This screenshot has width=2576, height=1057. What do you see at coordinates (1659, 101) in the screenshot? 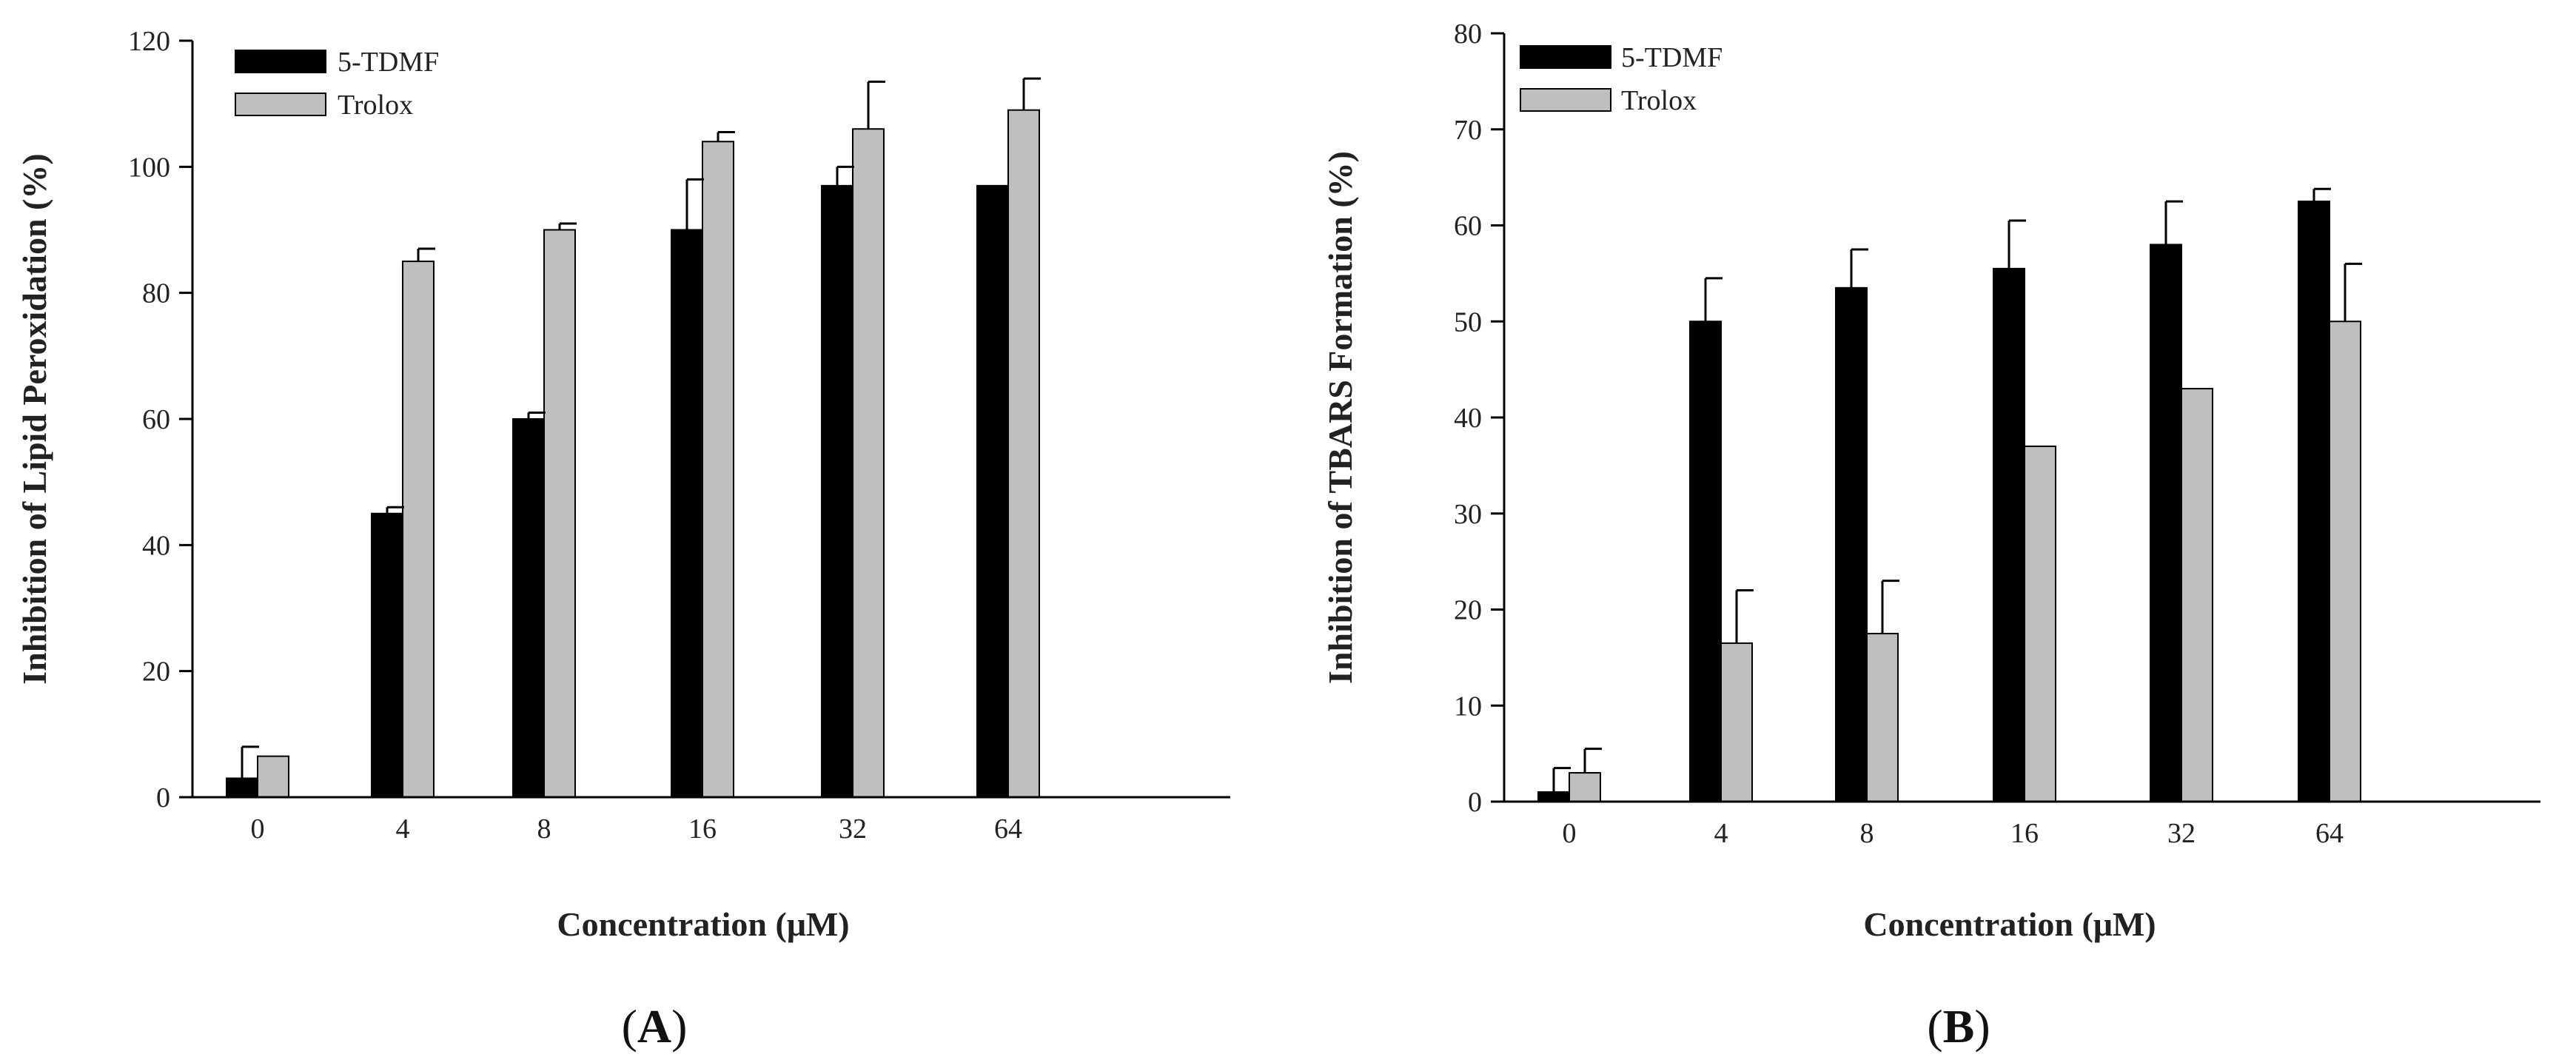
I see `legend-label-trolox-b: Trolox` at bounding box center [1659, 101].